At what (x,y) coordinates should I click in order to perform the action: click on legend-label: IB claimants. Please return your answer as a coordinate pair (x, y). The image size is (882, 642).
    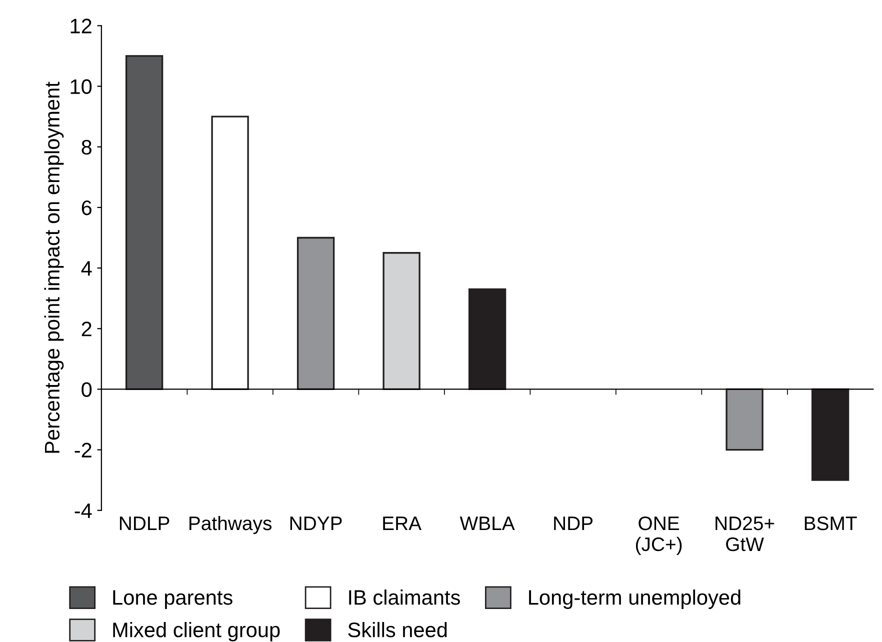
    Looking at the image, I should click on (404, 597).